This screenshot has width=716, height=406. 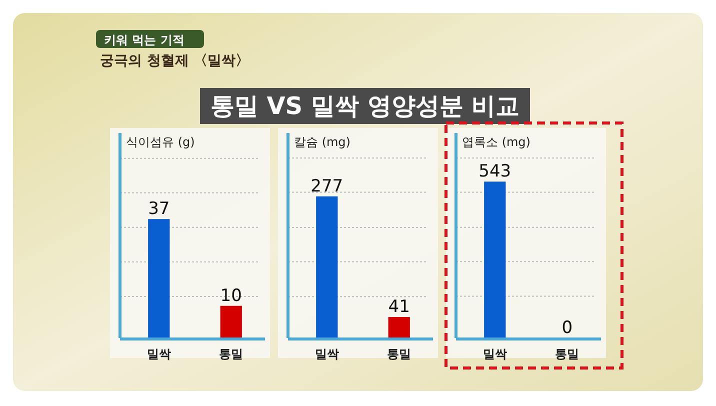 What do you see at coordinates (160, 142) in the screenshot?
I see `y-axis-title: 식이섬유 (g)` at bounding box center [160, 142].